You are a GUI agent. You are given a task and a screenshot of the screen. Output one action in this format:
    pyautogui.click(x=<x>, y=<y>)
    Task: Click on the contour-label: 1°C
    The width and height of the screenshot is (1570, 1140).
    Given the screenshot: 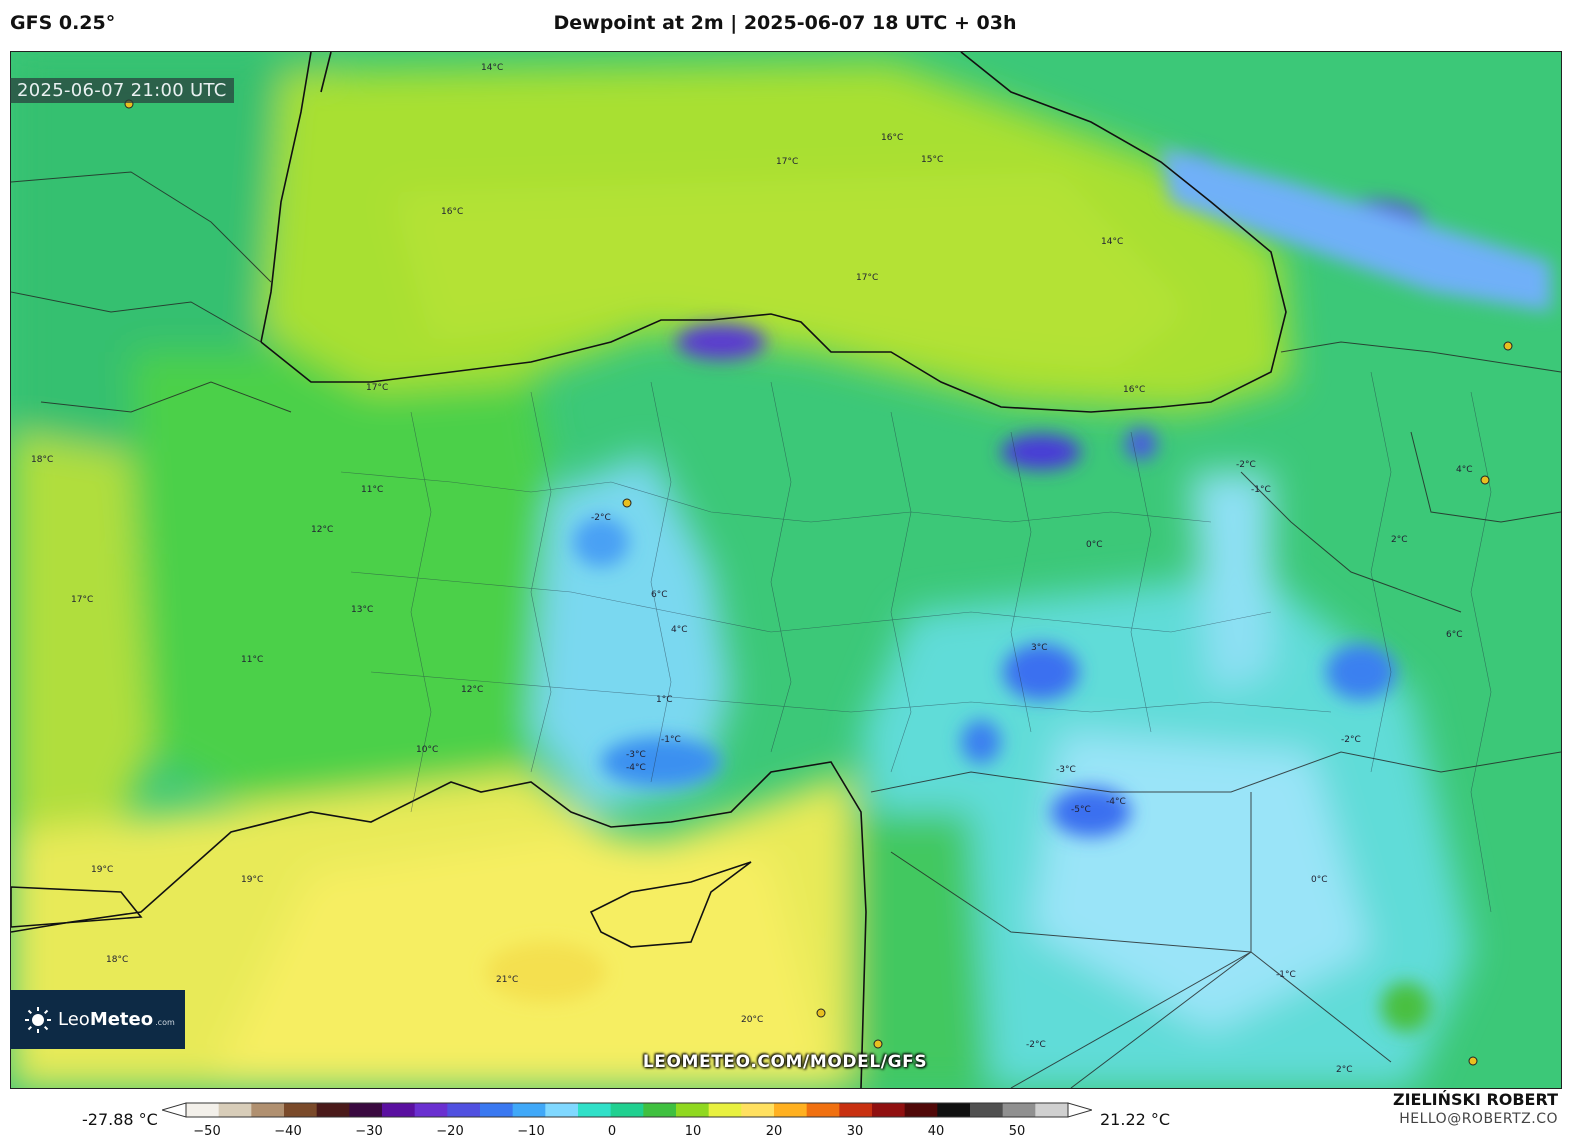 What is the action you would take?
    pyautogui.click(x=664, y=700)
    